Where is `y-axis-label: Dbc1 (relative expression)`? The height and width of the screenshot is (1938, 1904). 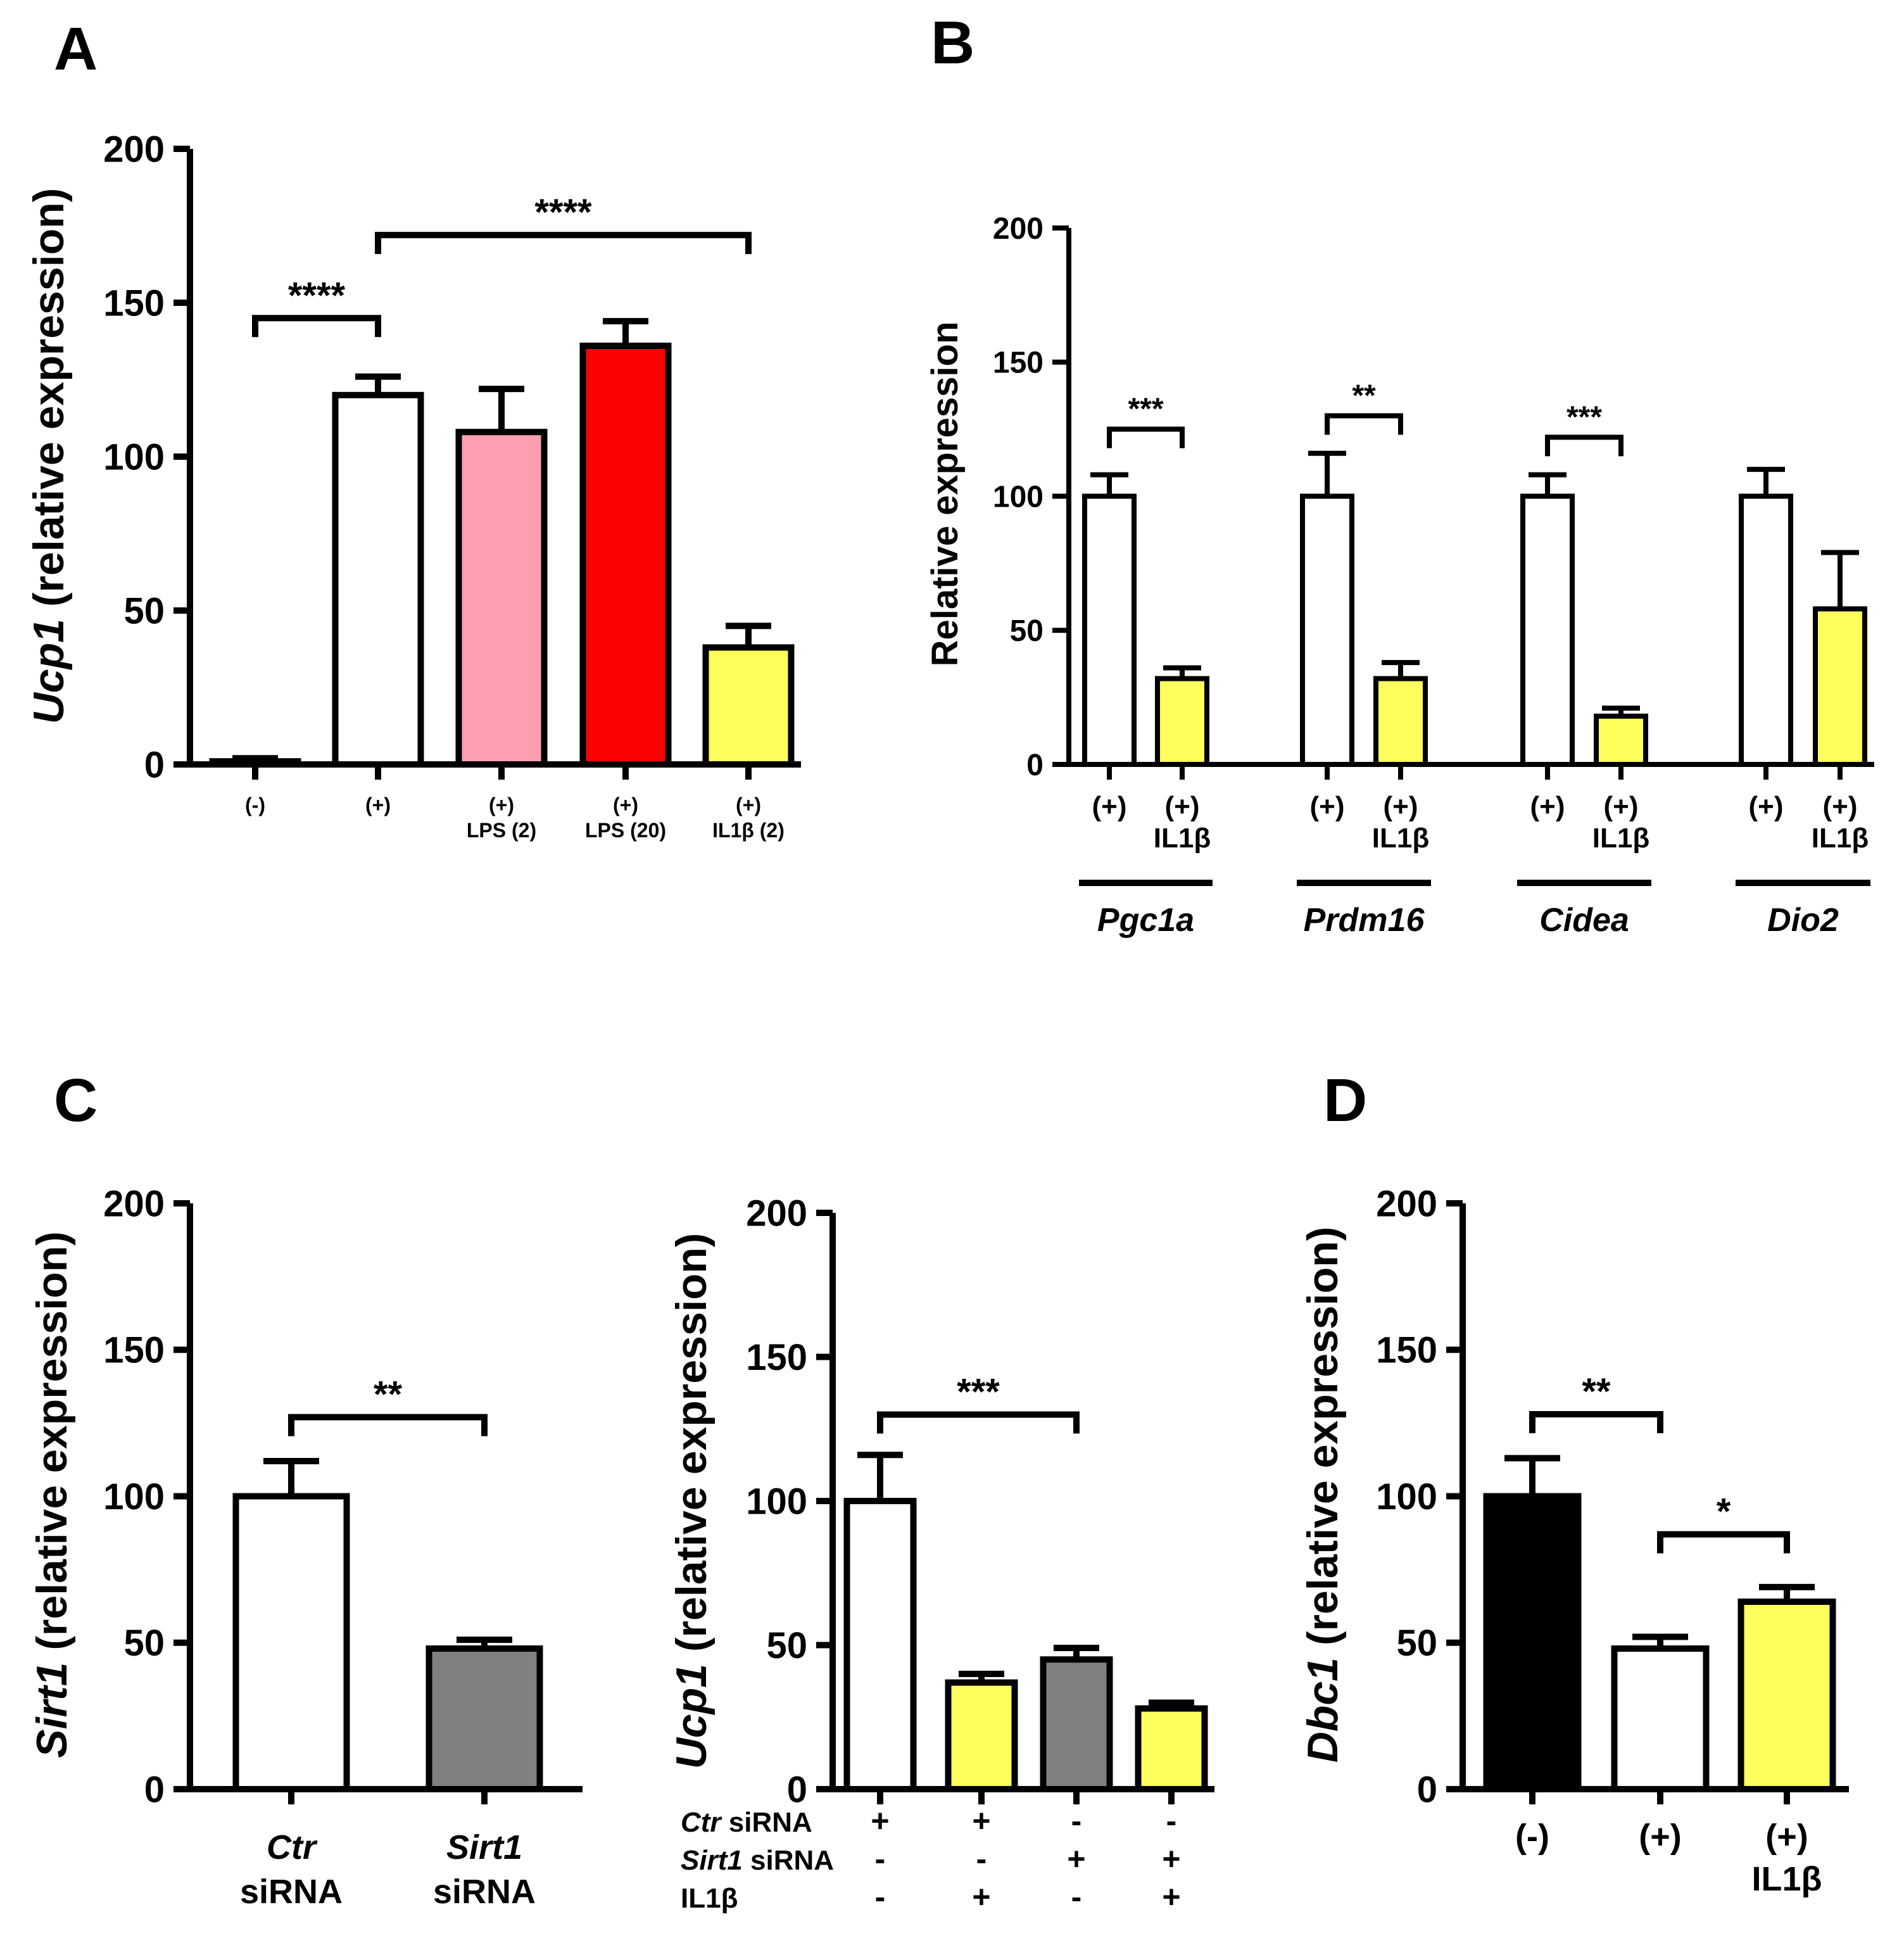 y-axis-label: Dbc1 (relative expression) is located at coordinates (1323, 1495).